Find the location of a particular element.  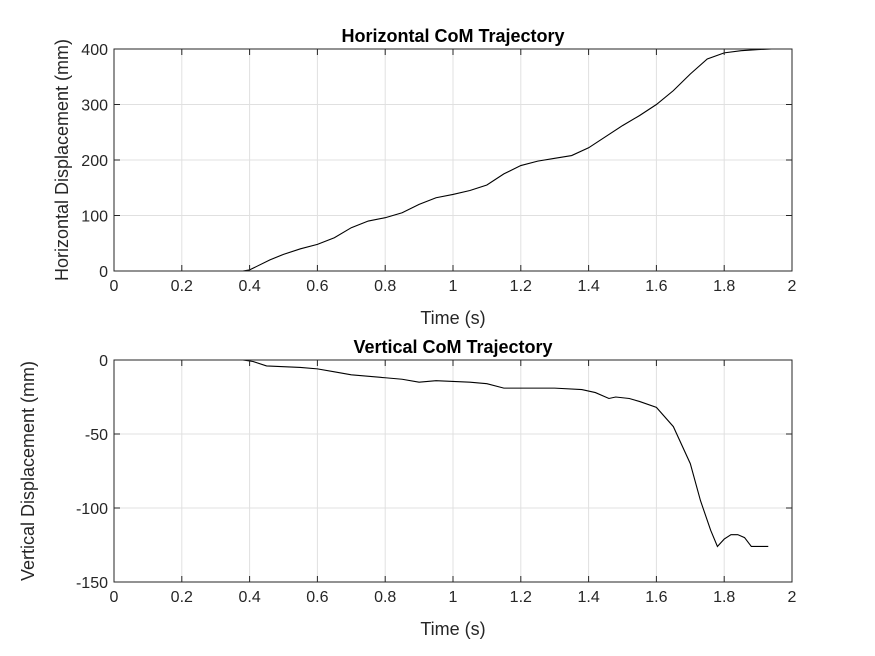

chart-1-x-tick-label-10: 2 is located at coordinates (792, 597).